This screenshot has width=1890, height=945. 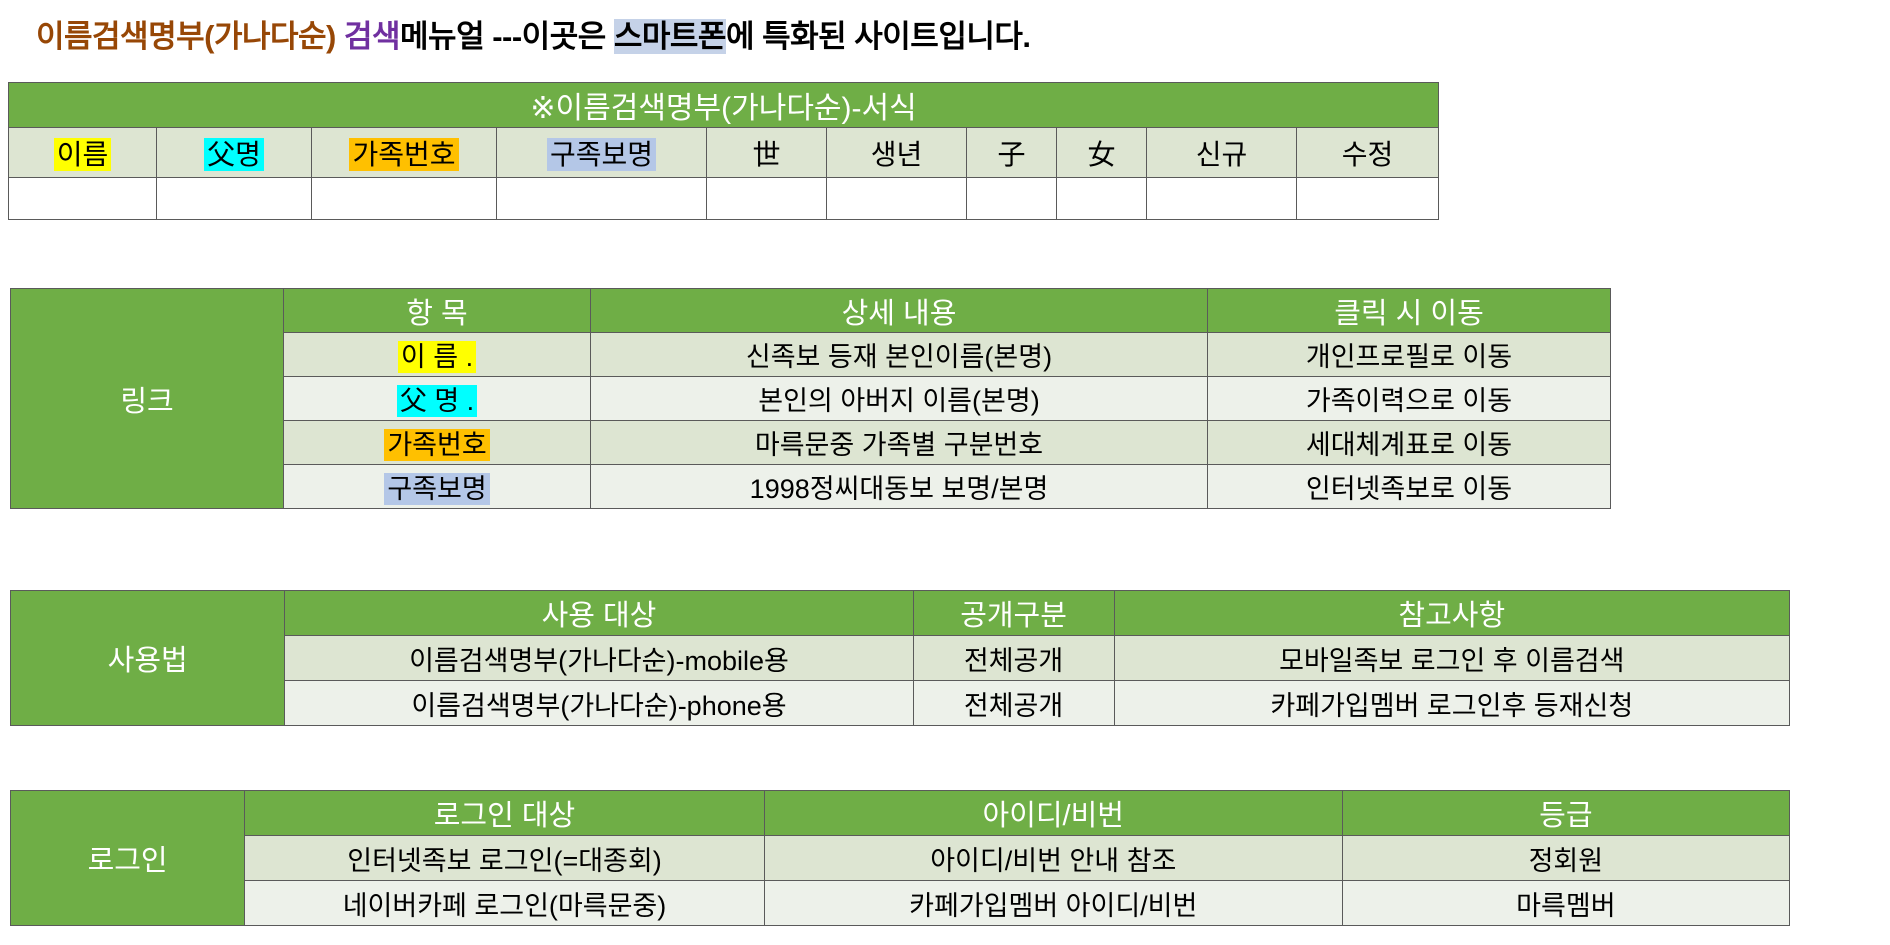 I want to click on link-item-name: 이 름 ., so click(x=437, y=354).